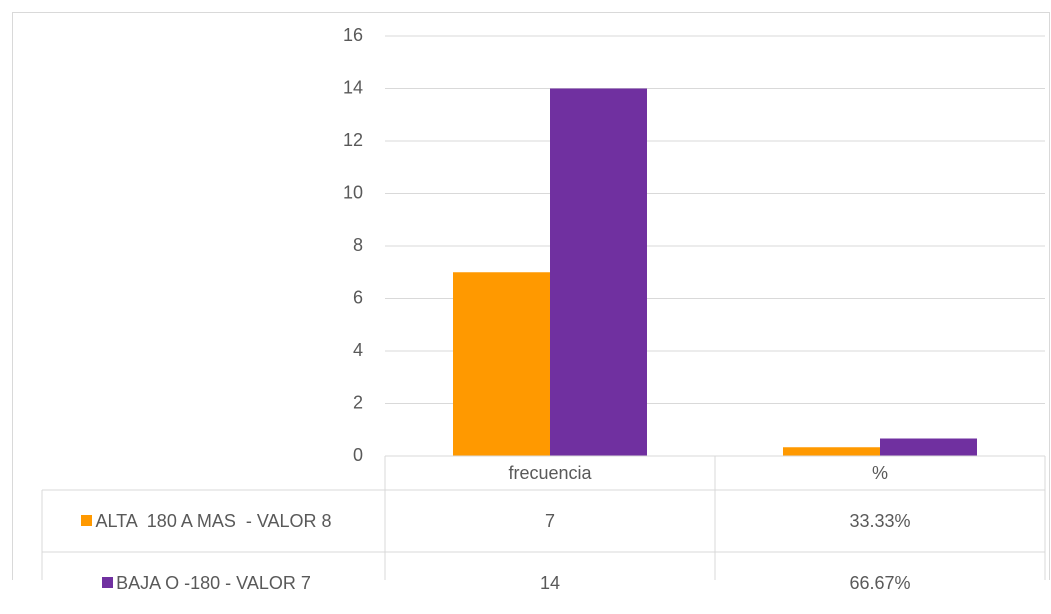 This screenshot has height=614, width=1051. What do you see at coordinates (550, 583) in the screenshot?
I see `table-value: 14` at bounding box center [550, 583].